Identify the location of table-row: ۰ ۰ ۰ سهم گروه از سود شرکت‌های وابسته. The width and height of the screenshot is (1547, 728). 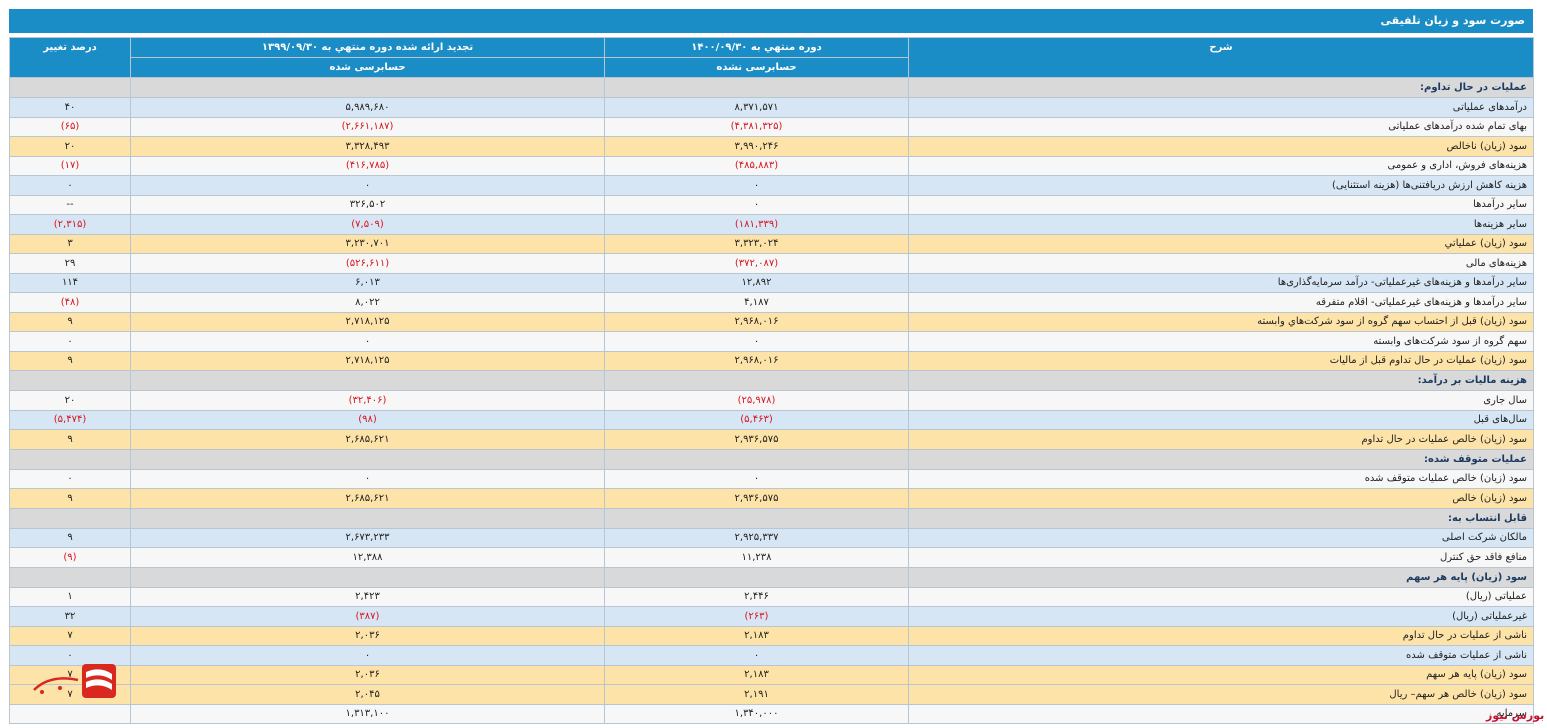
(771, 341).